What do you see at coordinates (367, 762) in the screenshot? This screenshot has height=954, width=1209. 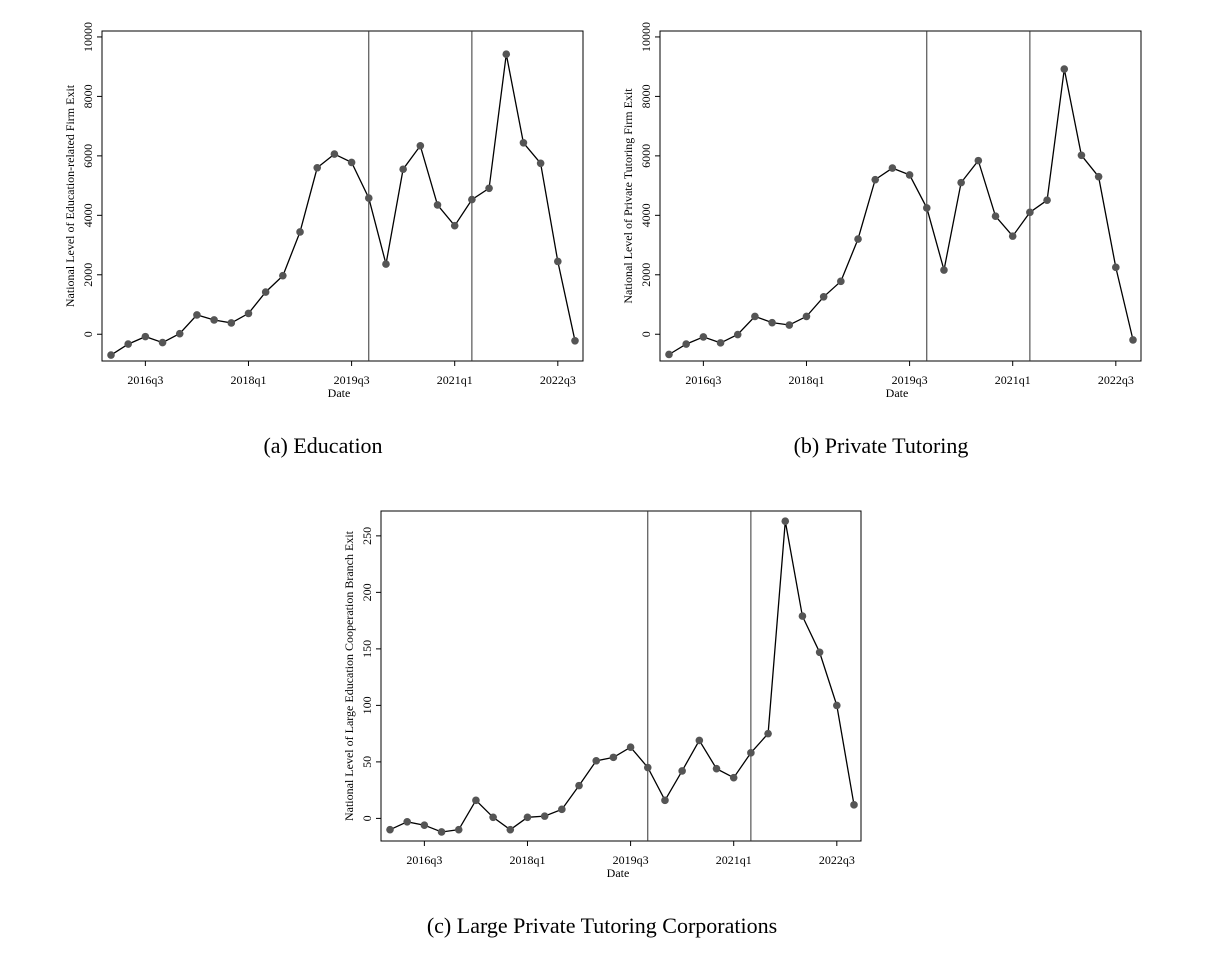 I see `y-tick-label: 50` at bounding box center [367, 762].